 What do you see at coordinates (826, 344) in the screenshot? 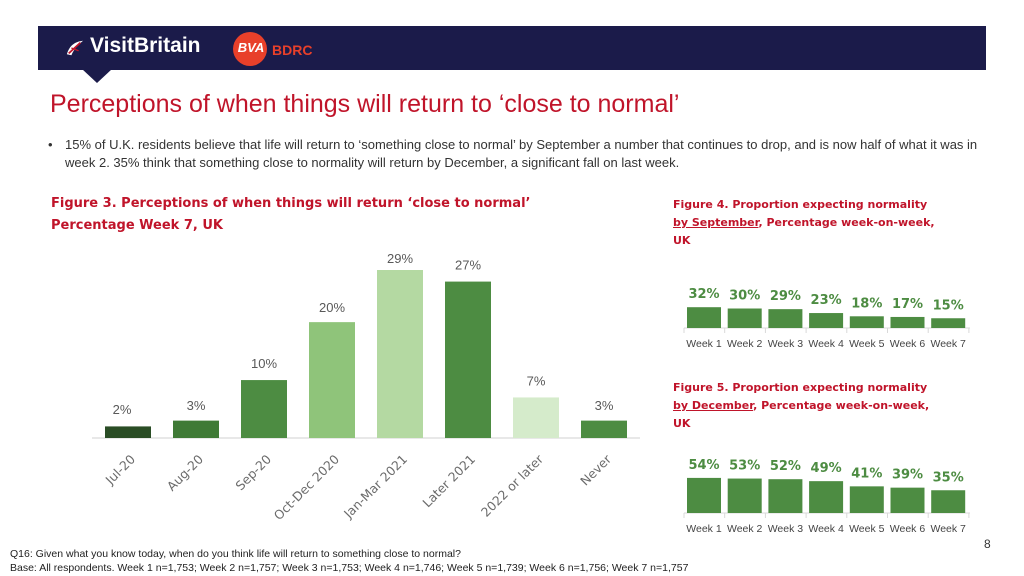
I see `fig4-week-label: Week 4` at bounding box center [826, 344].